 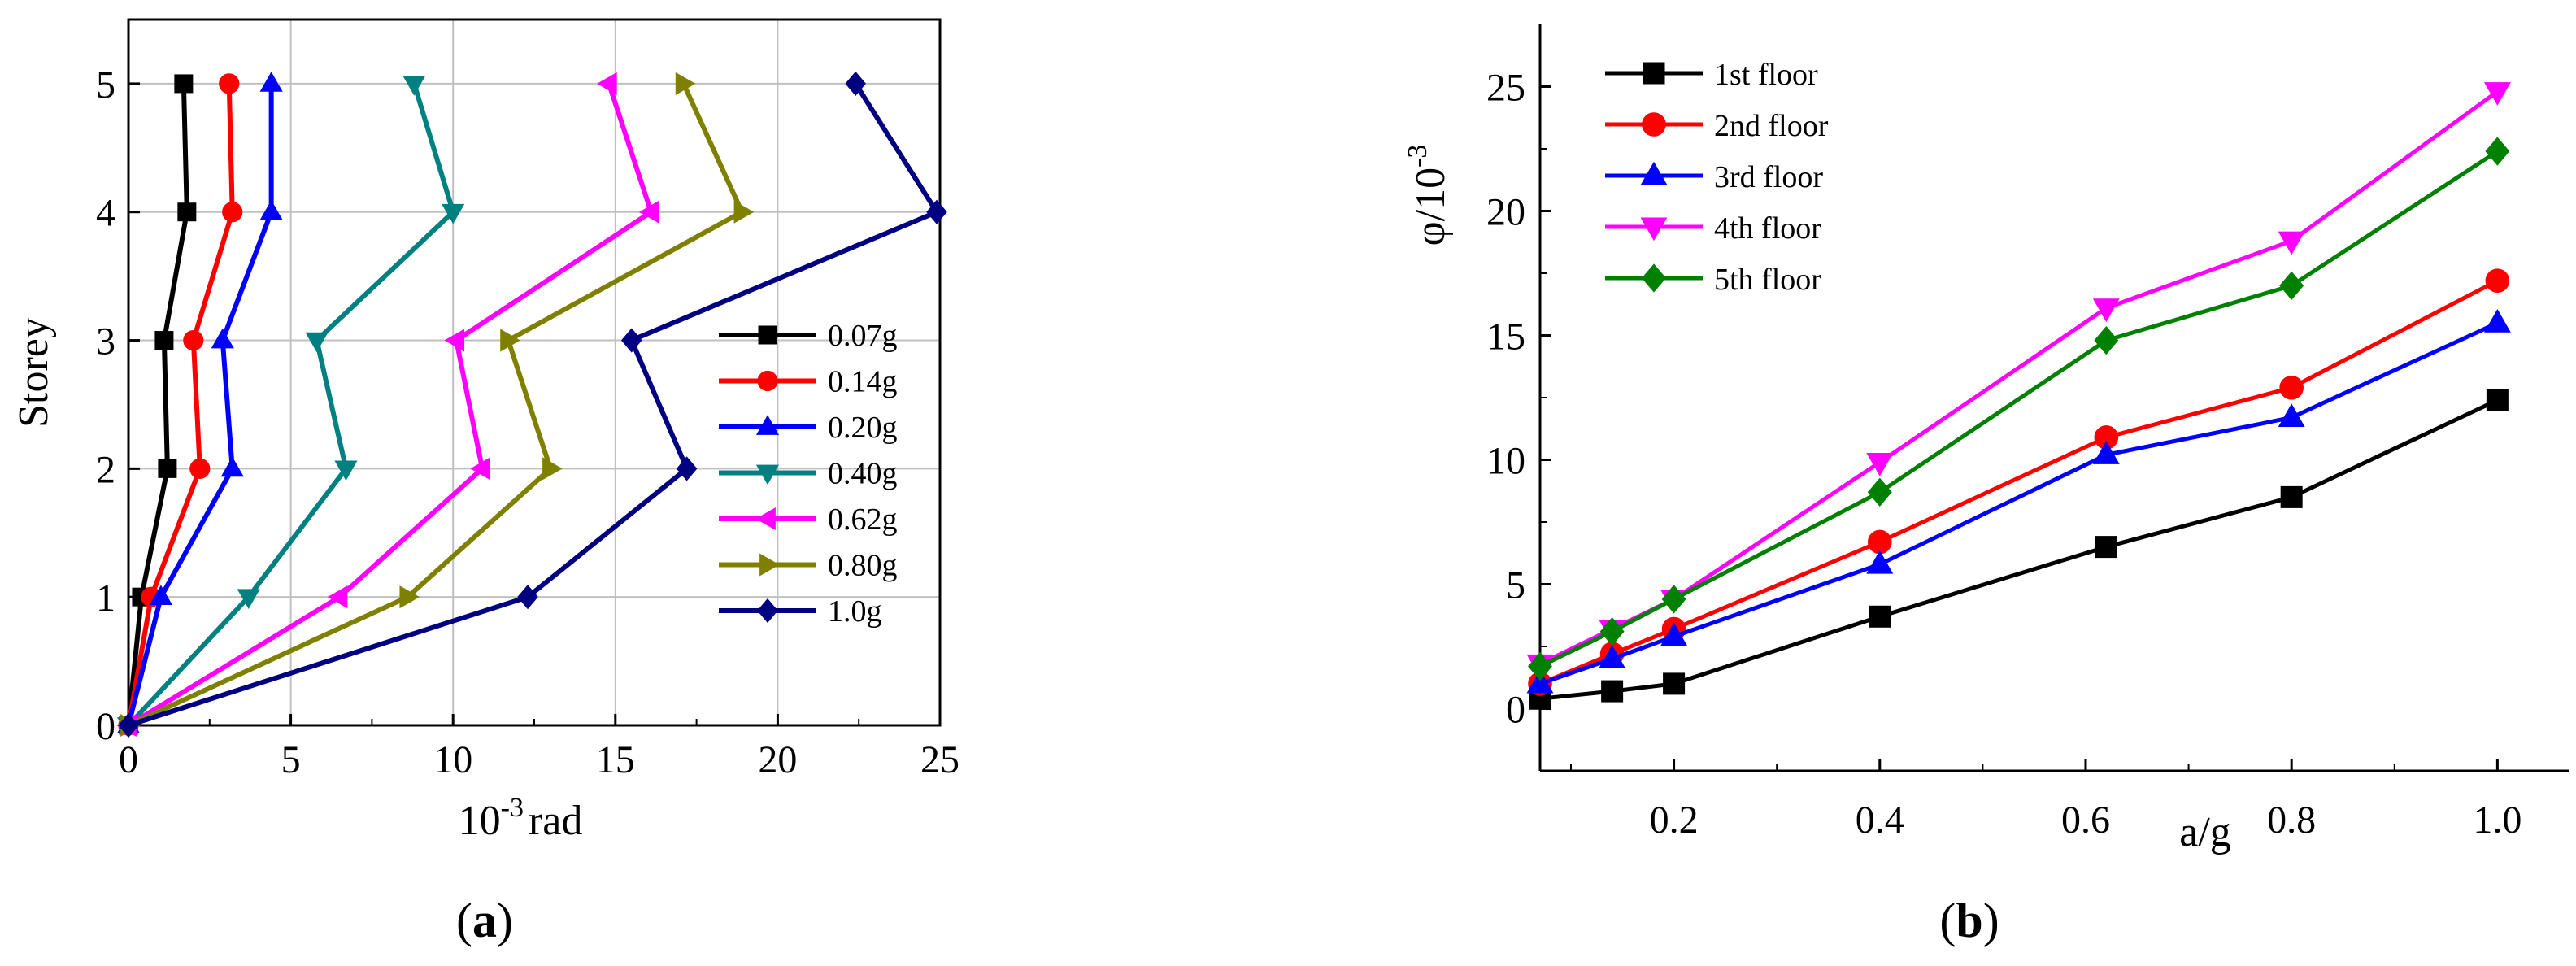 I want to click on panel-a-legend-item: 0.07g, so click(x=808, y=336).